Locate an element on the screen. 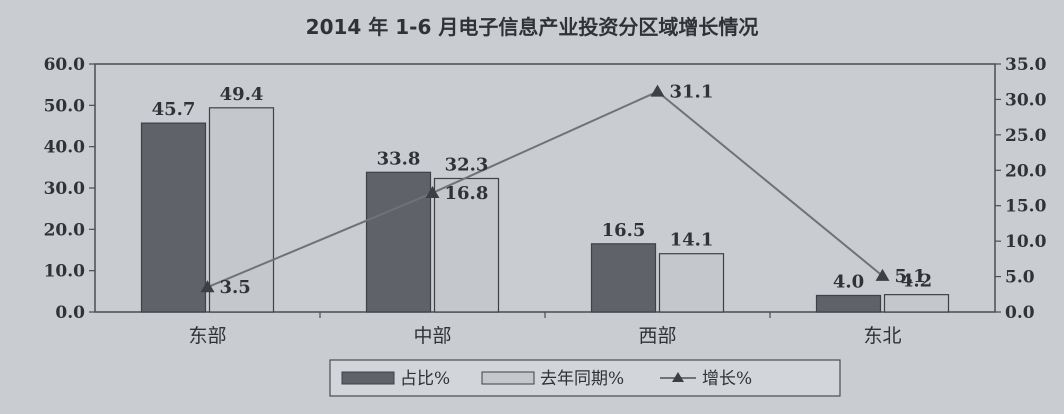  right-axis-tick-label: 5.0 is located at coordinates (1020, 278).